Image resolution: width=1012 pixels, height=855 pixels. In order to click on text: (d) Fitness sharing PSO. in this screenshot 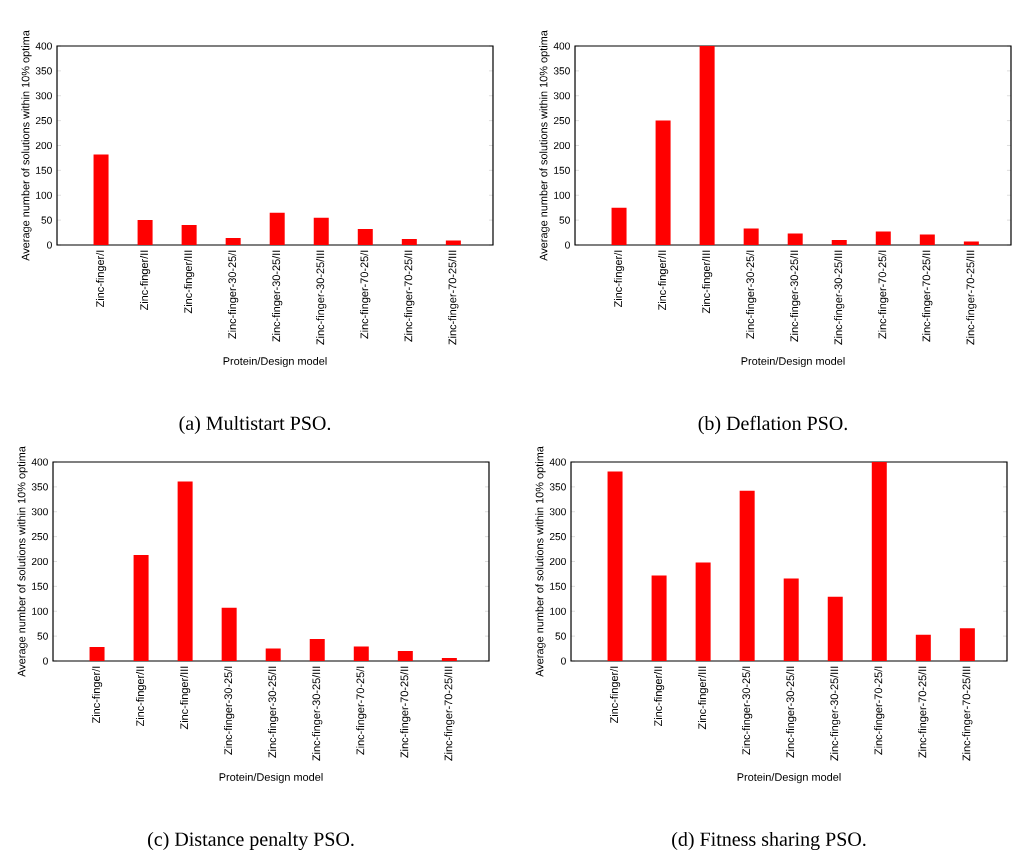, I will do `click(769, 841)`.